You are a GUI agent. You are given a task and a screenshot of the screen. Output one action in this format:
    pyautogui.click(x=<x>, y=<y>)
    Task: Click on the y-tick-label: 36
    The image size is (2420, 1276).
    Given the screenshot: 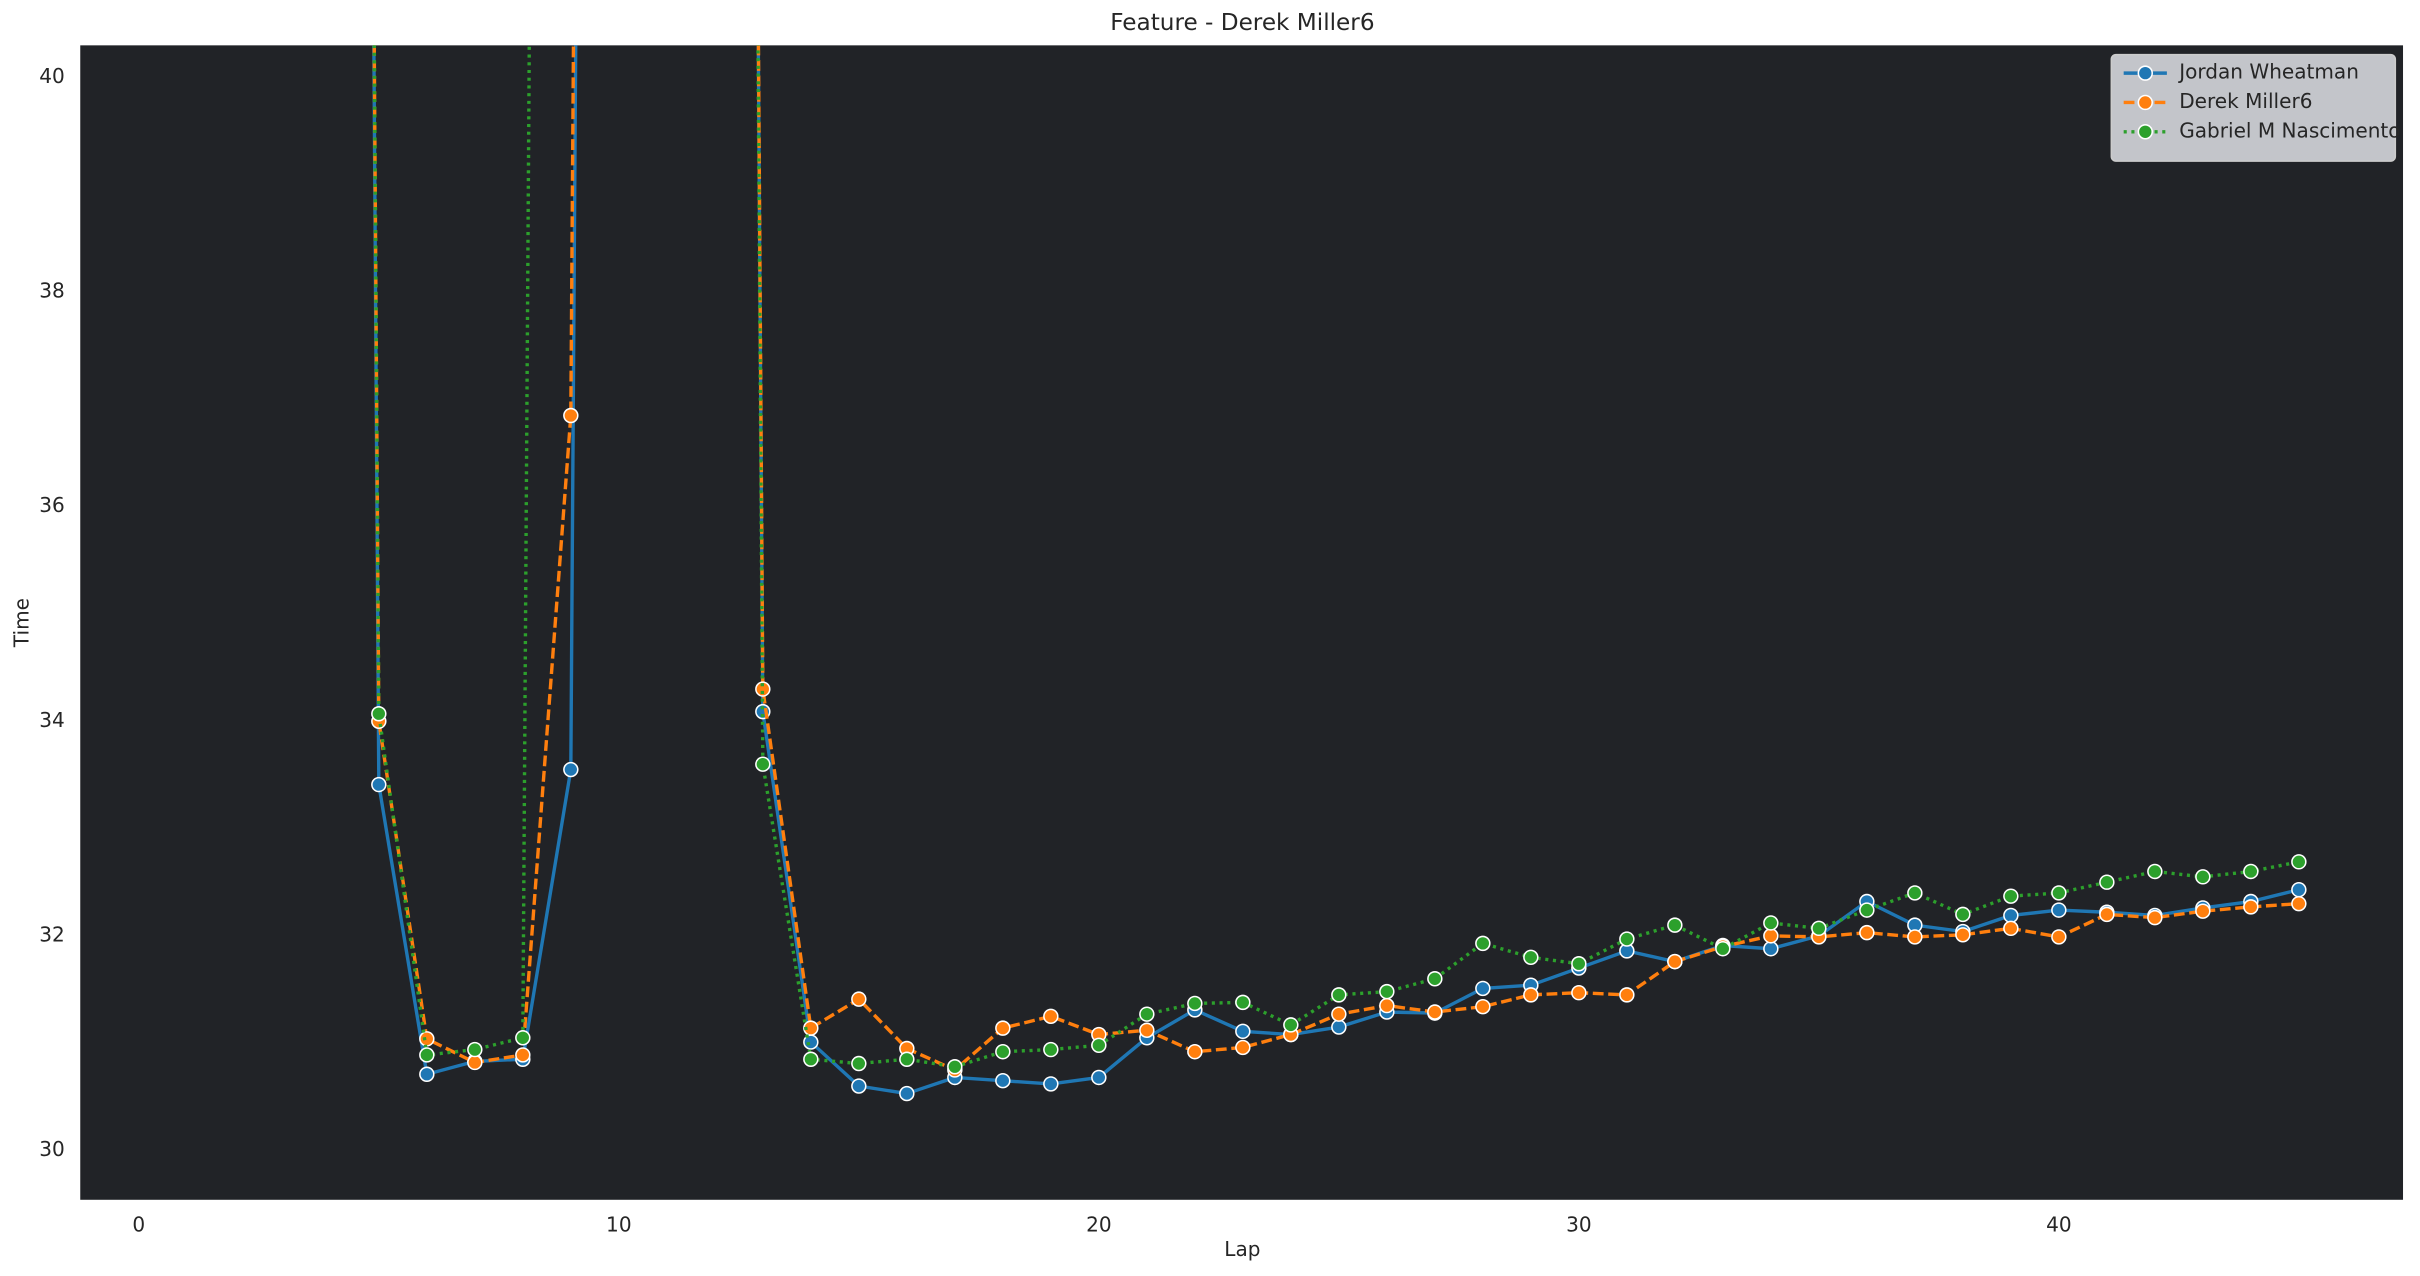 What is the action you would take?
    pyautogui.click(x=52, y=505)
    